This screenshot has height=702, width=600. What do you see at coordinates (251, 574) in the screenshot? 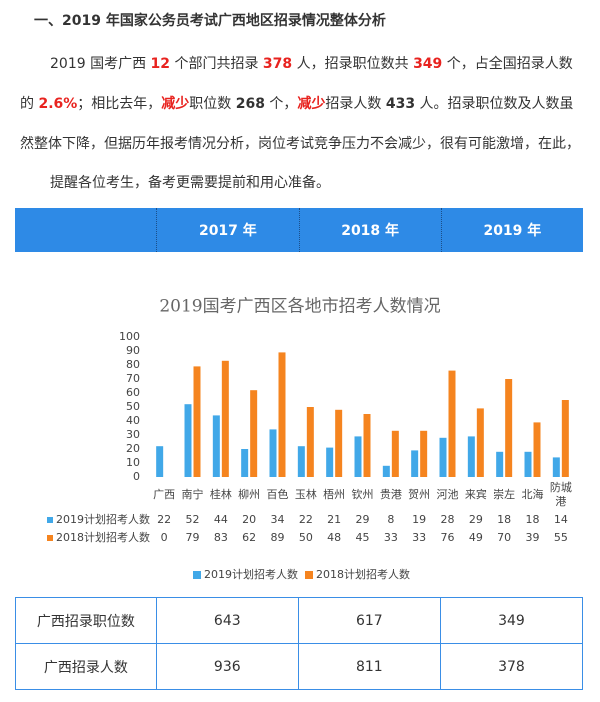
I see `legend-label: 2019计划招考人数` at bounding box center [251, 574].